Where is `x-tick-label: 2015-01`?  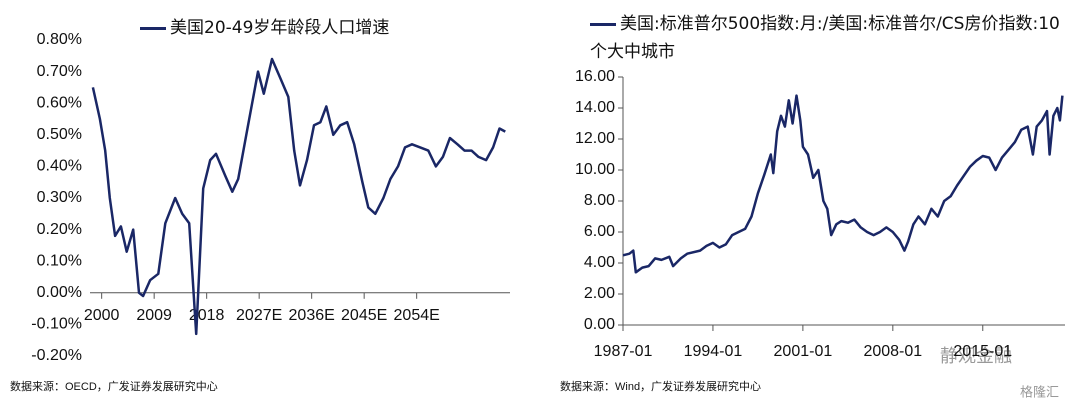
x-tick-label: 2015-01 is located at coordinates (982, 351).